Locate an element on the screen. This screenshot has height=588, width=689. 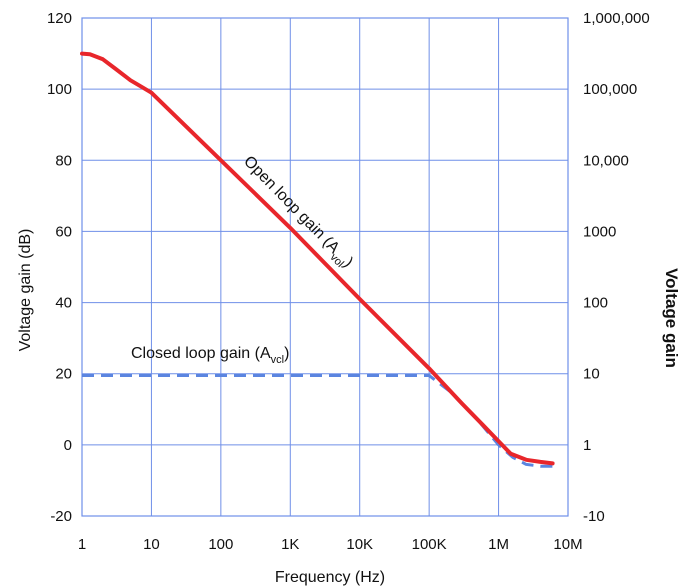
y-right-tick-label: 1 is located at coordinates (587, 445).